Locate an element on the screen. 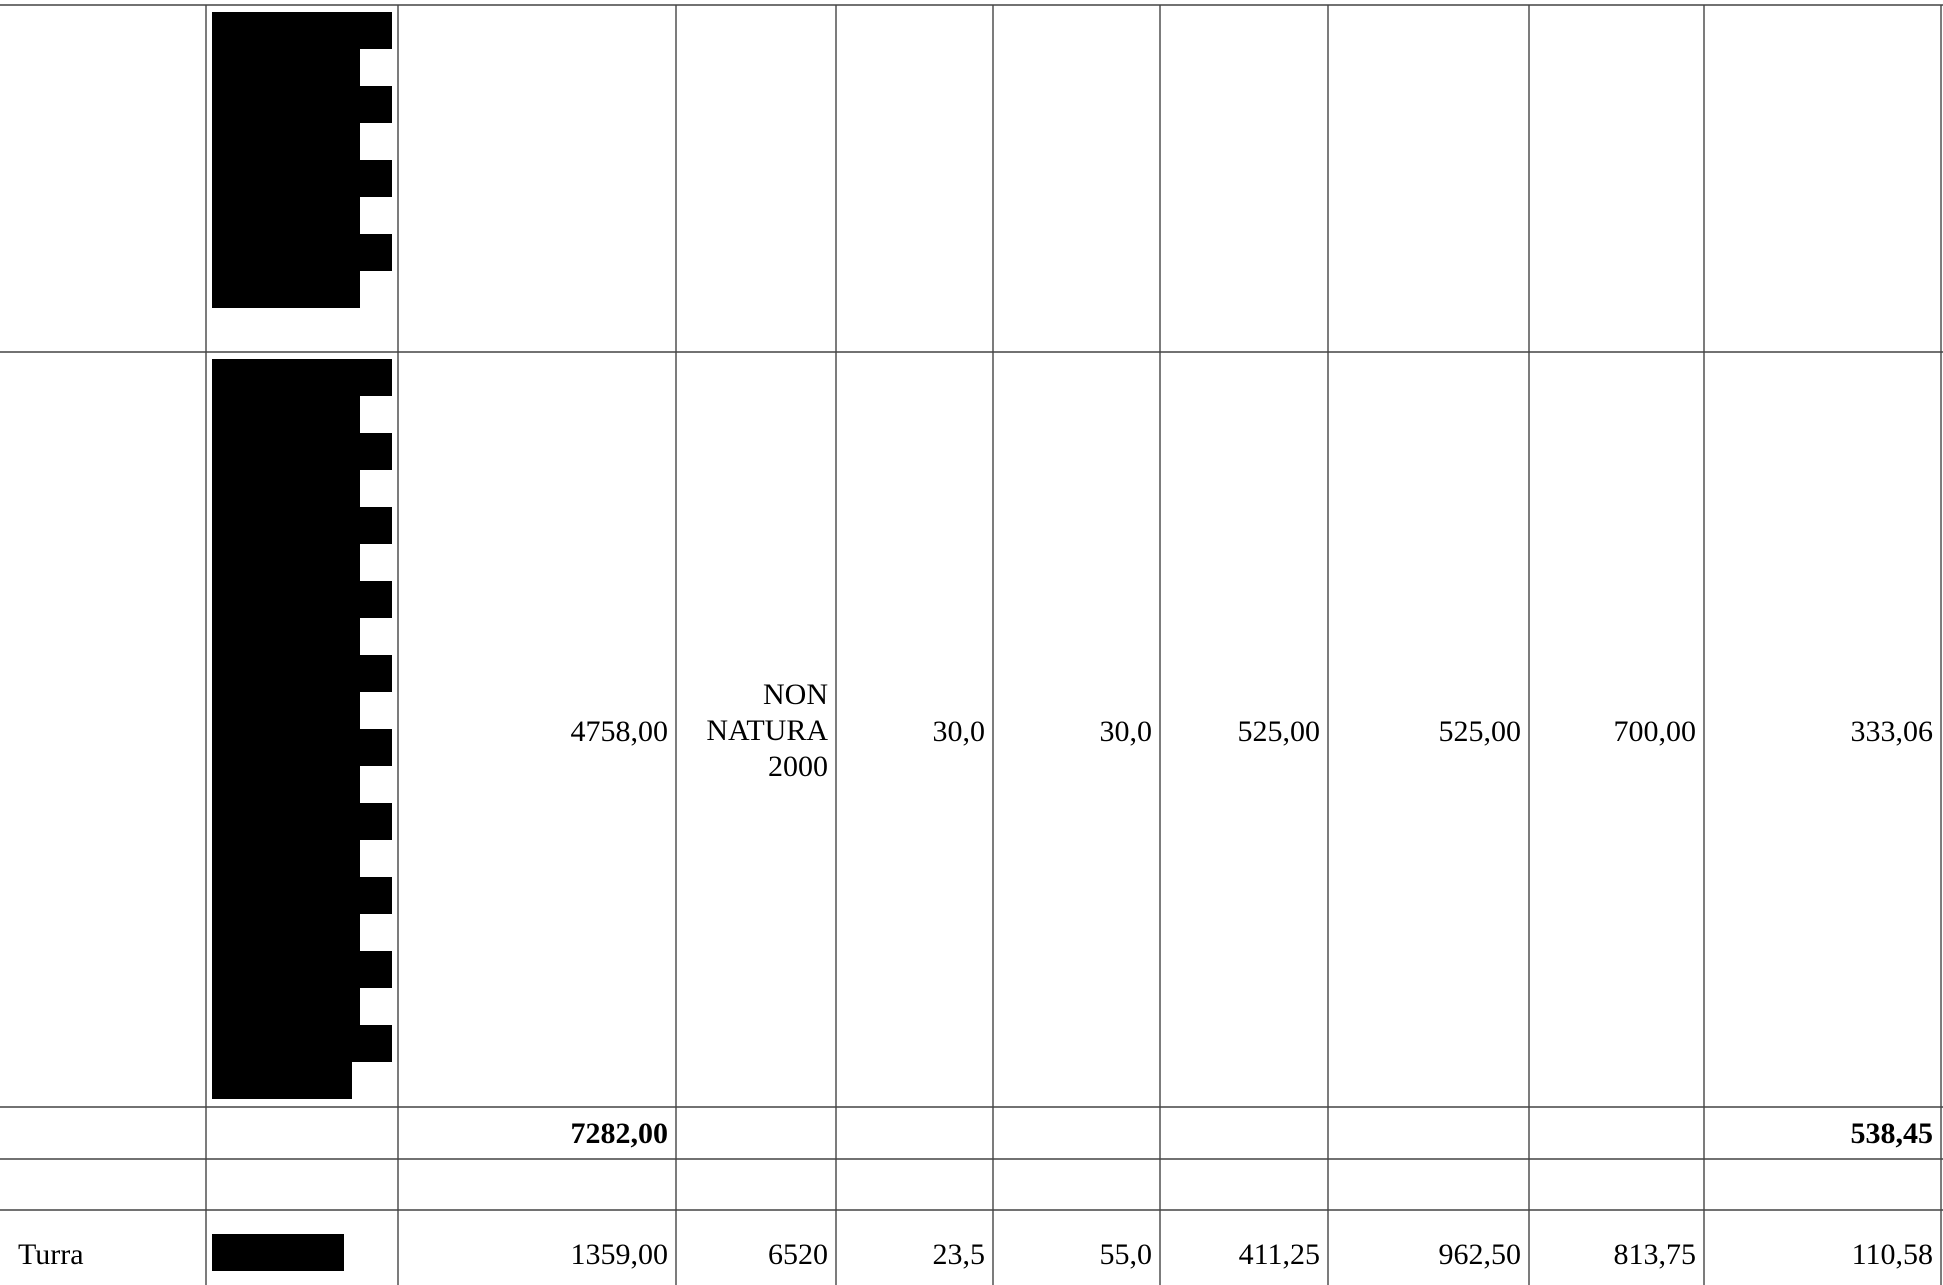 The image size is (1943, 1285). cell-value: 411,25 is located at coordinates (1279, 1254).